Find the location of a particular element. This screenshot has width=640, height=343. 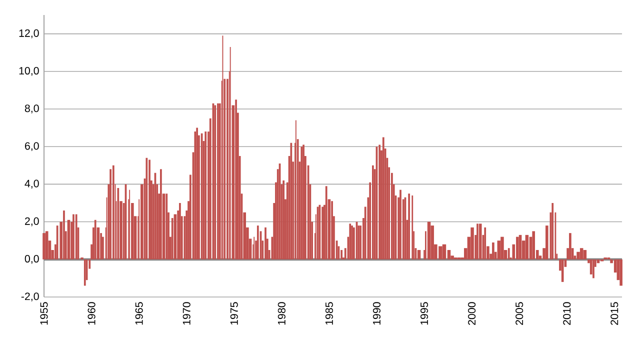

y-tick-label: 4,0 is located at coordinates (31, 184).